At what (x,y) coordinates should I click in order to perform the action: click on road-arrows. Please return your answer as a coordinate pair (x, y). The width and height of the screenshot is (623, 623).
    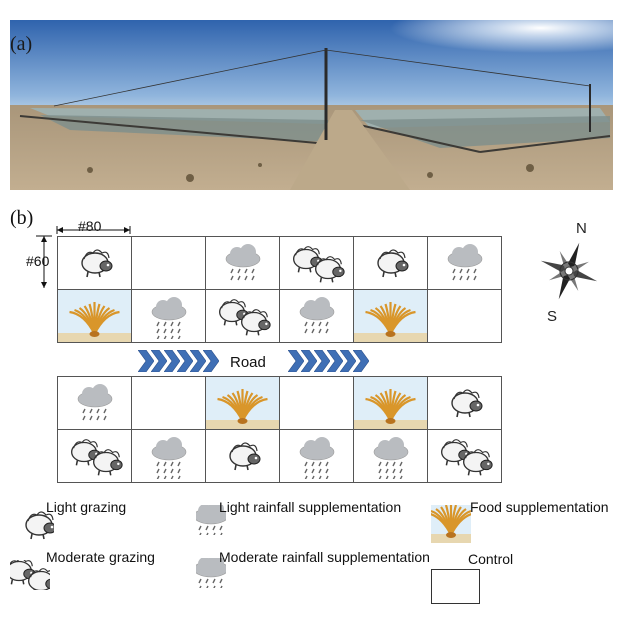
    Looking at the image, I should click on (253, 361).